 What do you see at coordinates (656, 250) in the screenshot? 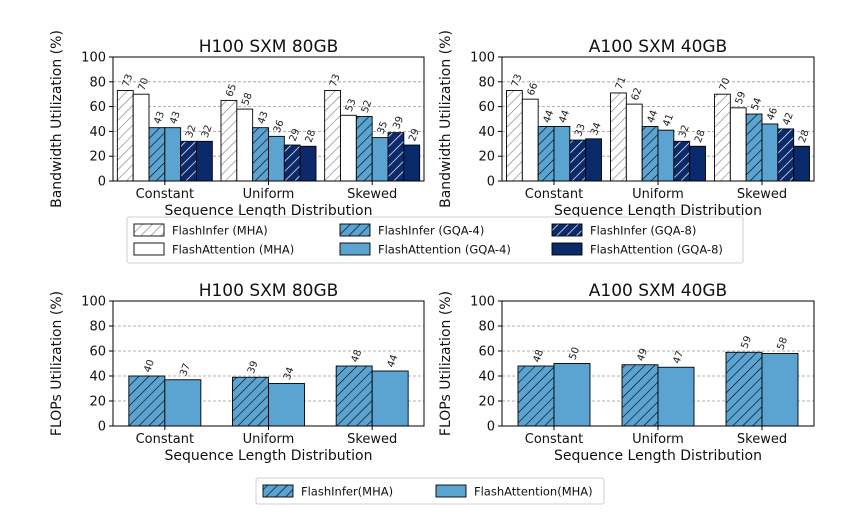
I see `legend-entry: FlashAttention (GQA-8)` at bounding box center [656, 250].